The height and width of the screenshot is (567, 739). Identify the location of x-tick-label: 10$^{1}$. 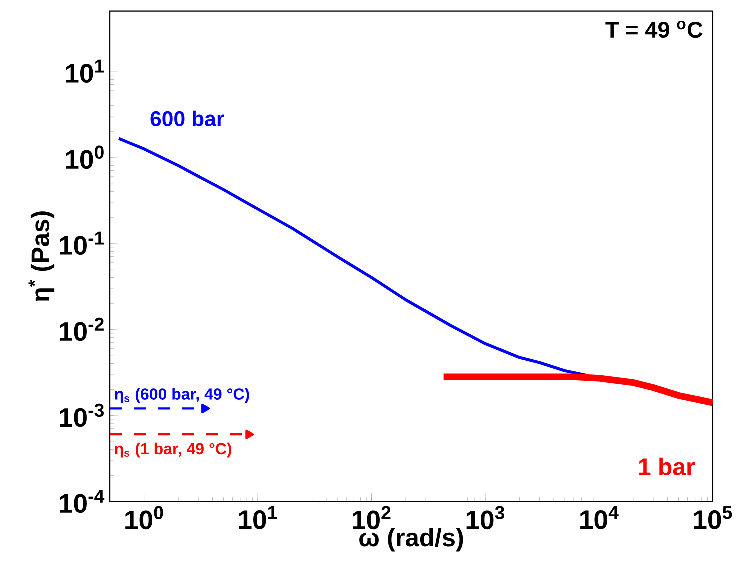
(258, 518).